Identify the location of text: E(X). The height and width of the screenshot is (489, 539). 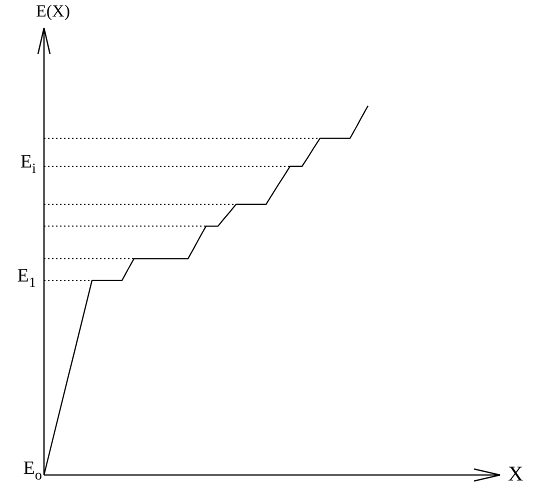
(53, 10).